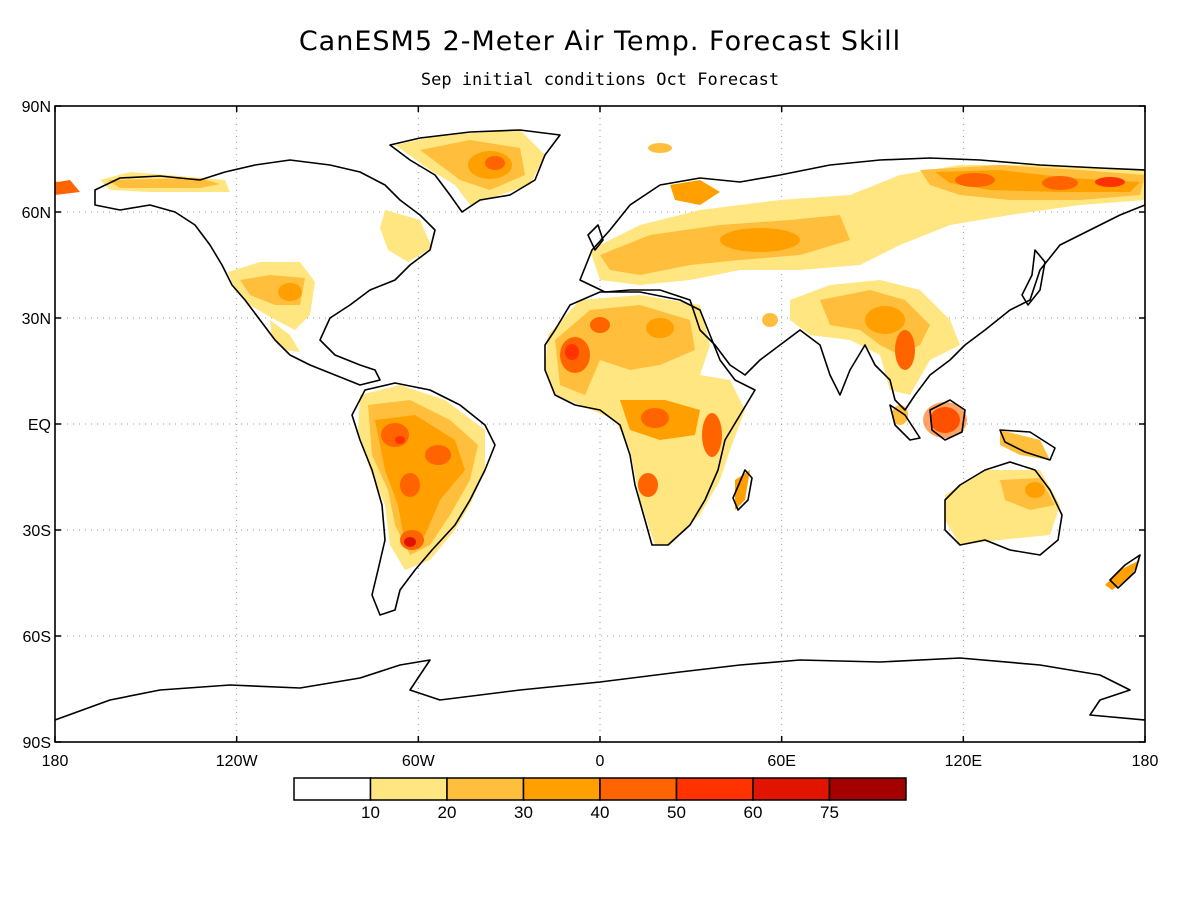 The image size is (1200, 900). I want to click on coastline-new-guinea, so click(1027, 445).